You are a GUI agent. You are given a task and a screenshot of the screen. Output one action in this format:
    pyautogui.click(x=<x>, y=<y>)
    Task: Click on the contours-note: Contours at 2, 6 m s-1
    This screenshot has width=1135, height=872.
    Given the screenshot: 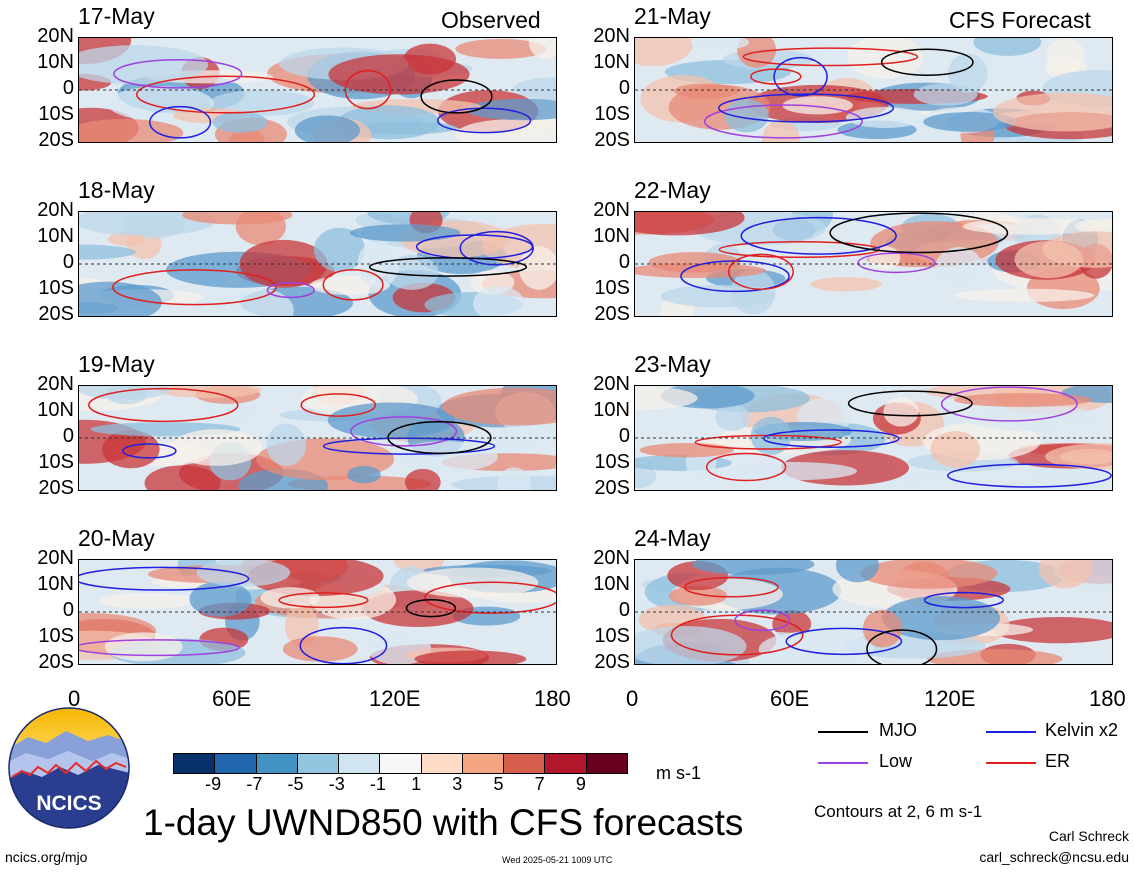 What is the action you would take?
    pyautogui.click(x=898, y=811)
    